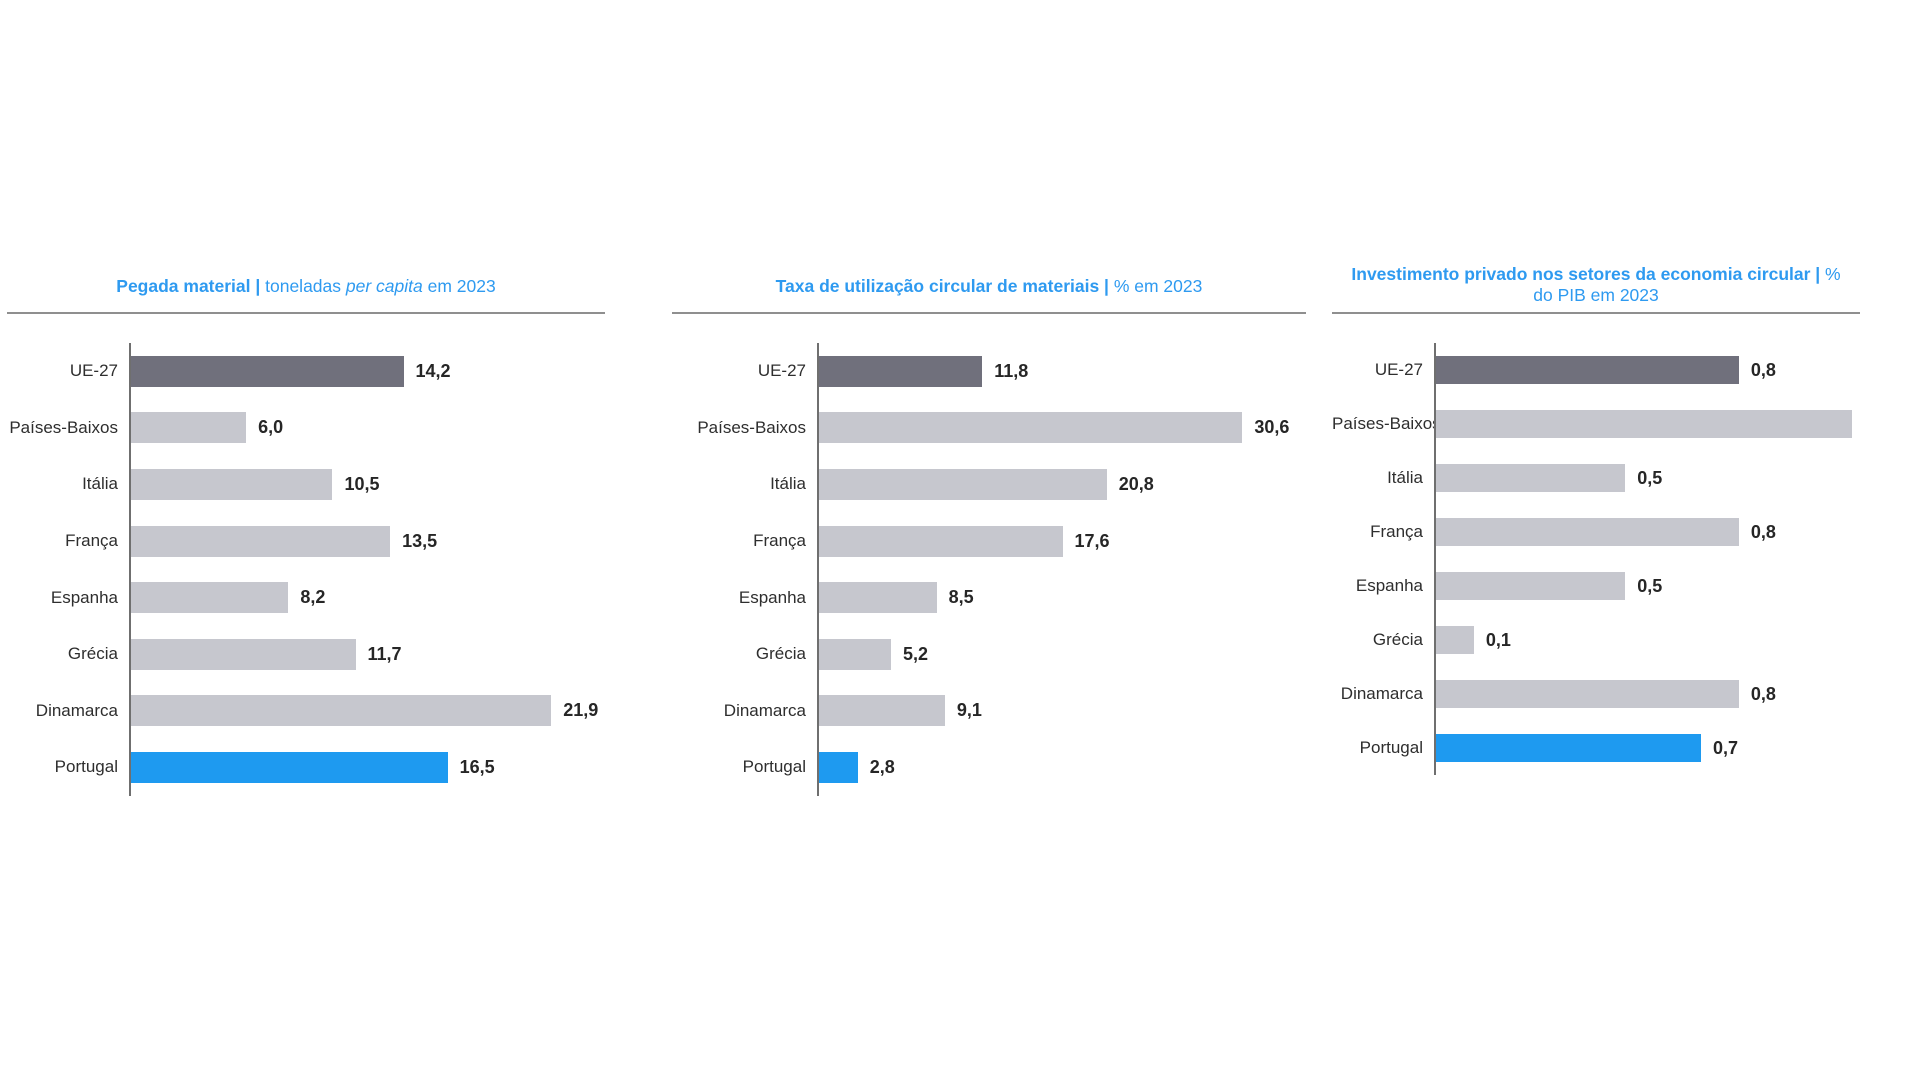  I want to click on bar-row: Países-Baixos 6,0, so click(306, 428).